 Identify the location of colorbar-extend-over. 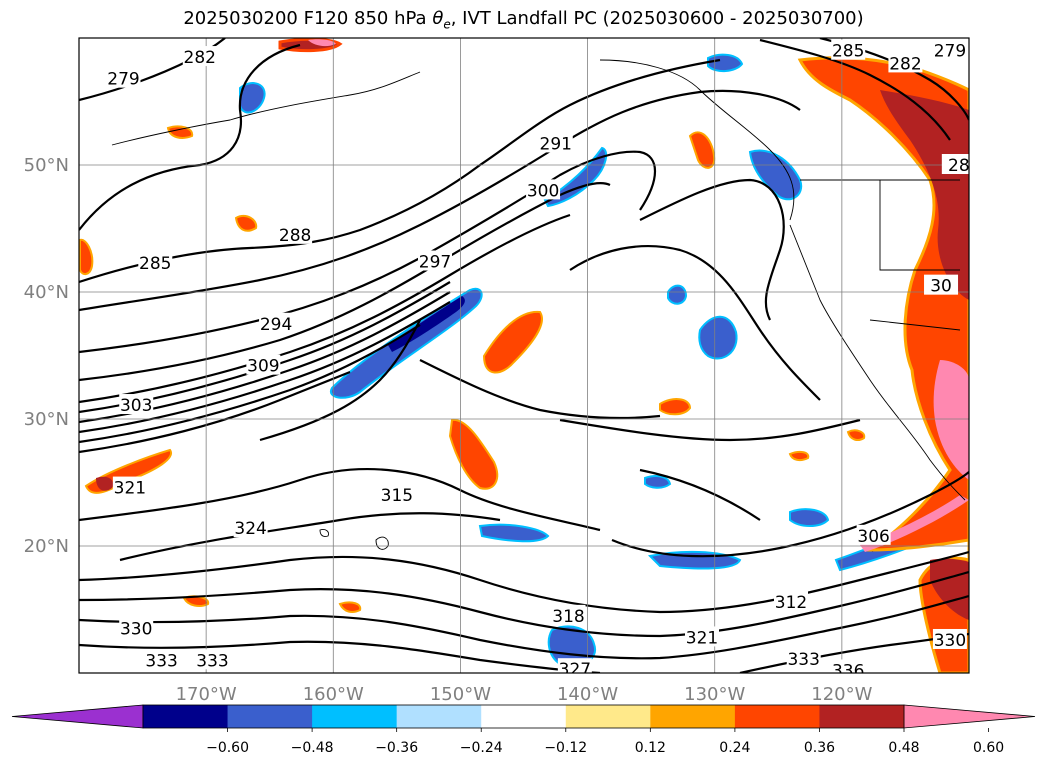
(969, 716).